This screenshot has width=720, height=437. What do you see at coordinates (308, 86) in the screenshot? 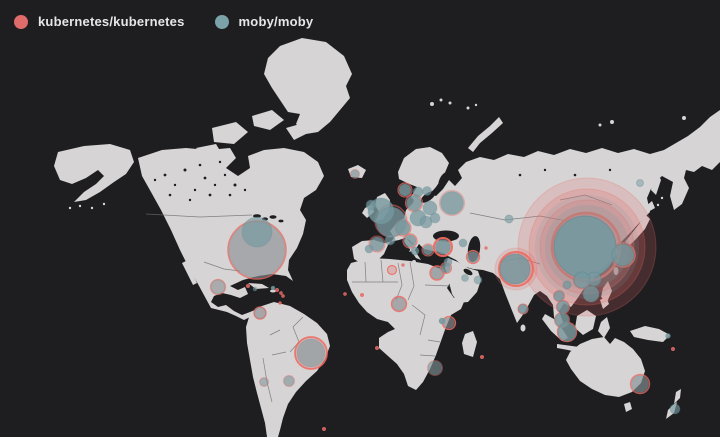
I see `landmass-greenland` at bounding box center [308, 86].